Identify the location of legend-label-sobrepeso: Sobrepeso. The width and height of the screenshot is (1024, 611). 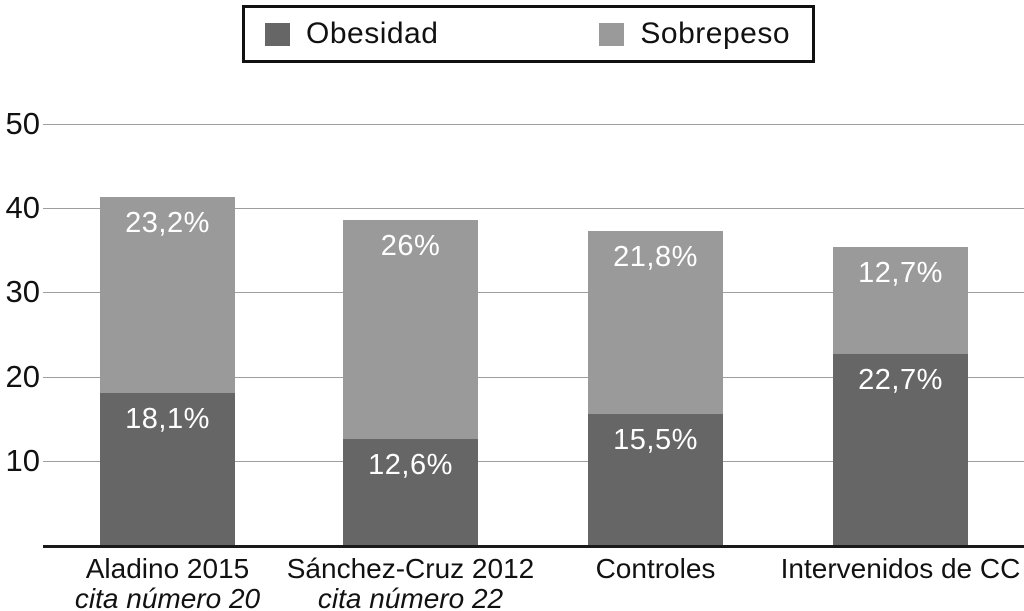
(715, 33).